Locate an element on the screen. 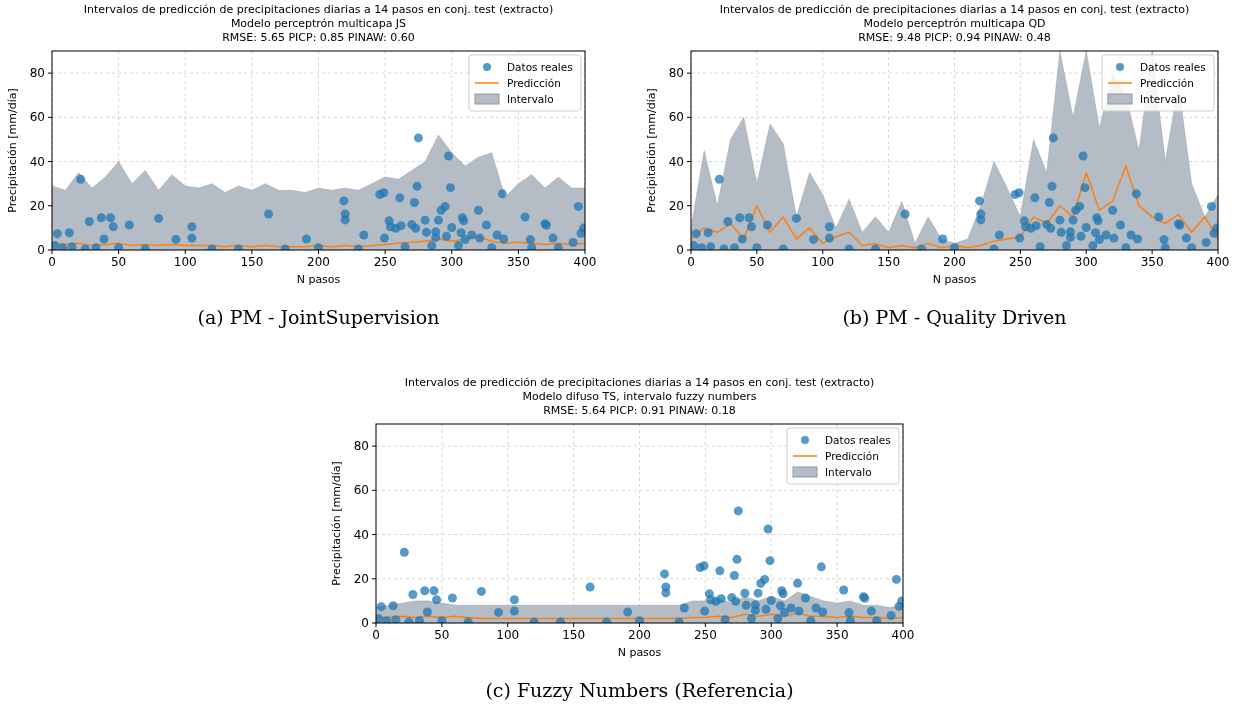  chart-subtitle: Modelo perceptrón multicapa JS RMSE: 5.65 PICP: 0.85 PINAW: 0.60 is located at coordinates (318, 30).